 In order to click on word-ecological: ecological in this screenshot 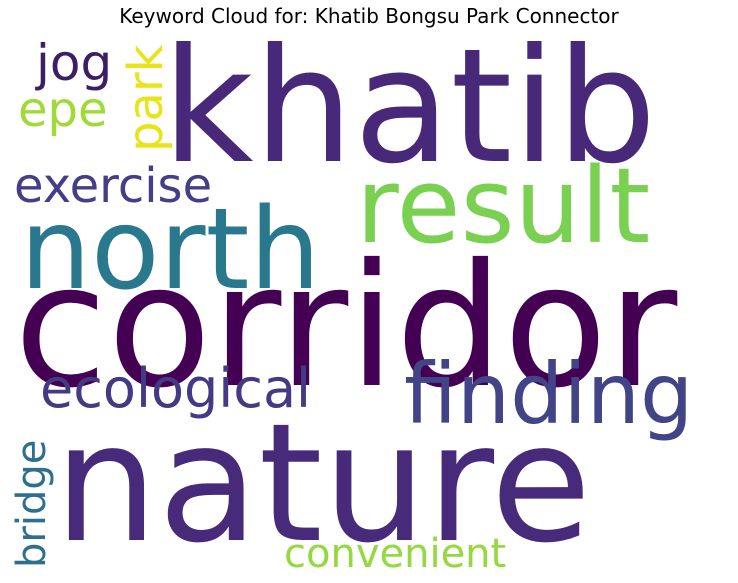, I will do `click(176, 388)`.